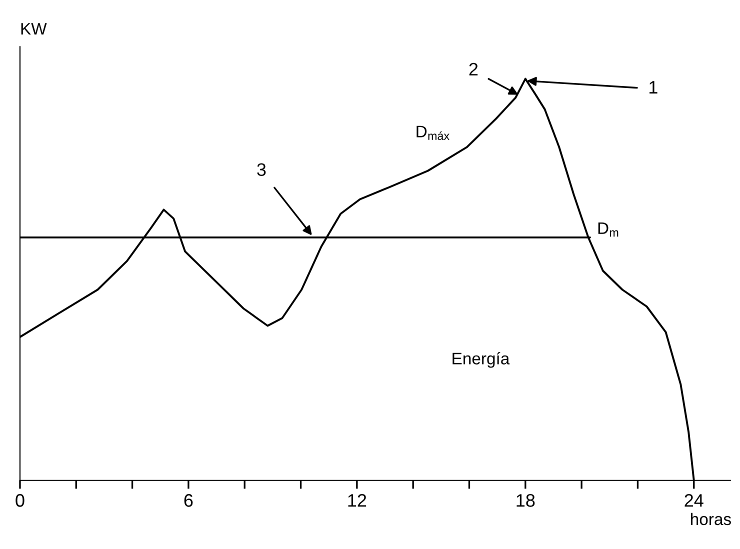  What do you see at coordinates (711, 519) in the screenshot?
I see `x-axis-title: horas` at bounding box center [711, 519].